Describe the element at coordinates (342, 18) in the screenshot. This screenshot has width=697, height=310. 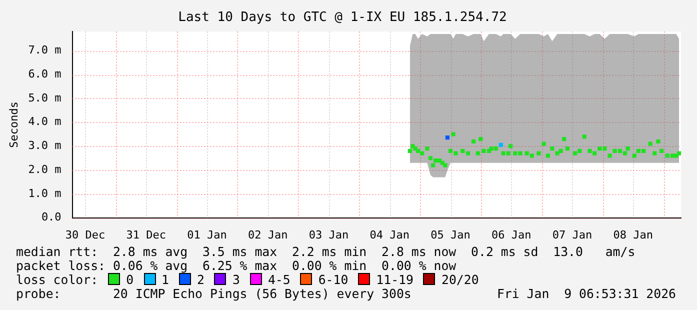
I see `chart-title: Last 10 Days to GTC @ 1-IX EU 185.1.254.72` at that location.